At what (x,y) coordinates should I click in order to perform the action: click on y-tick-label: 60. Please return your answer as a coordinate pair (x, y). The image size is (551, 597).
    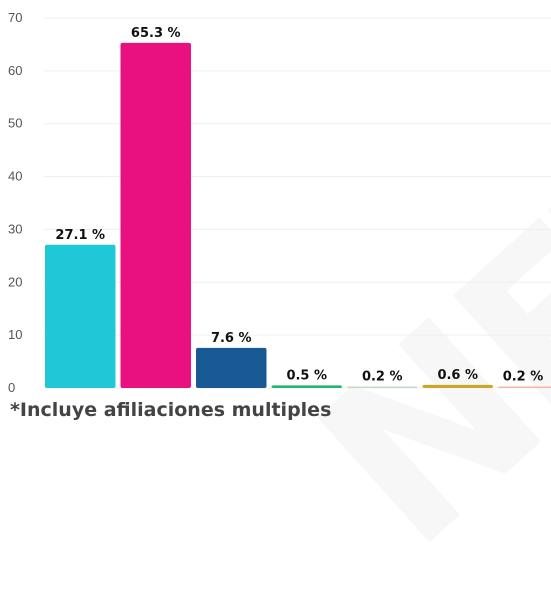
    Looking at the image, I should click on (15, 70).